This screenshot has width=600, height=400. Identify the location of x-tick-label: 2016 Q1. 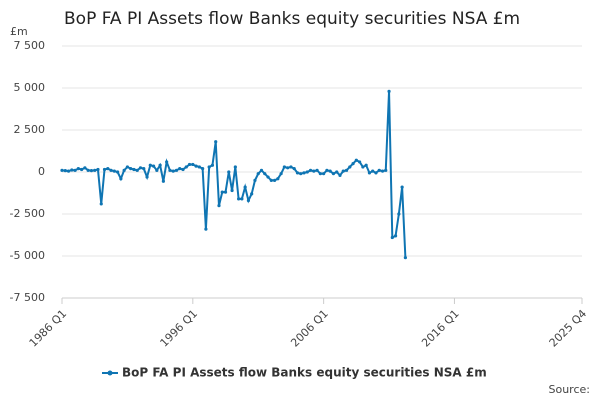
(440, 328).